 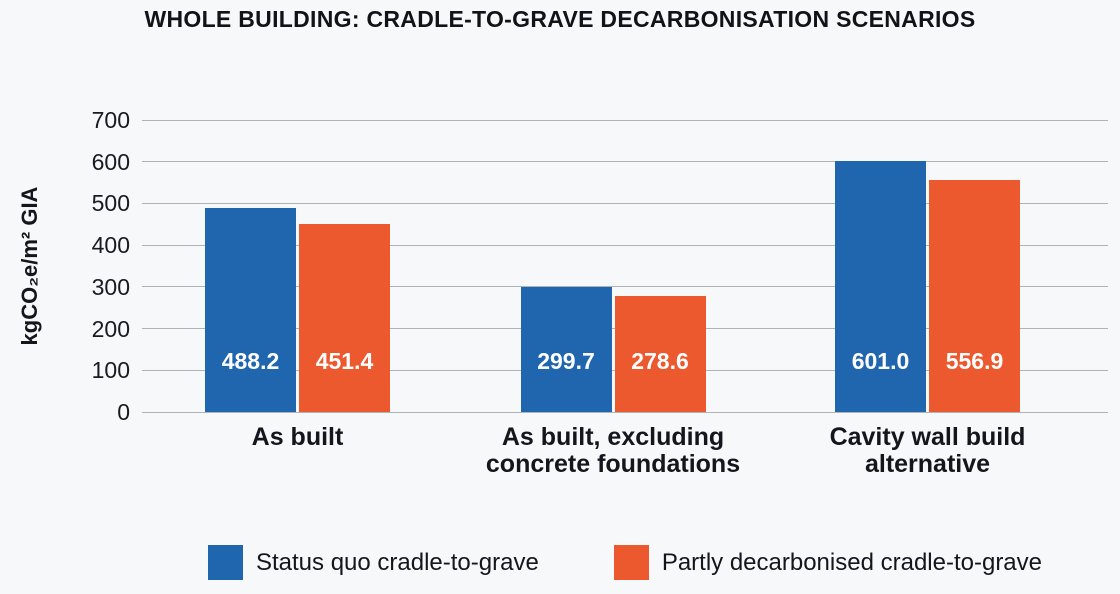 I want to click on y-tick-label: 500, so click(x=110, y=203).